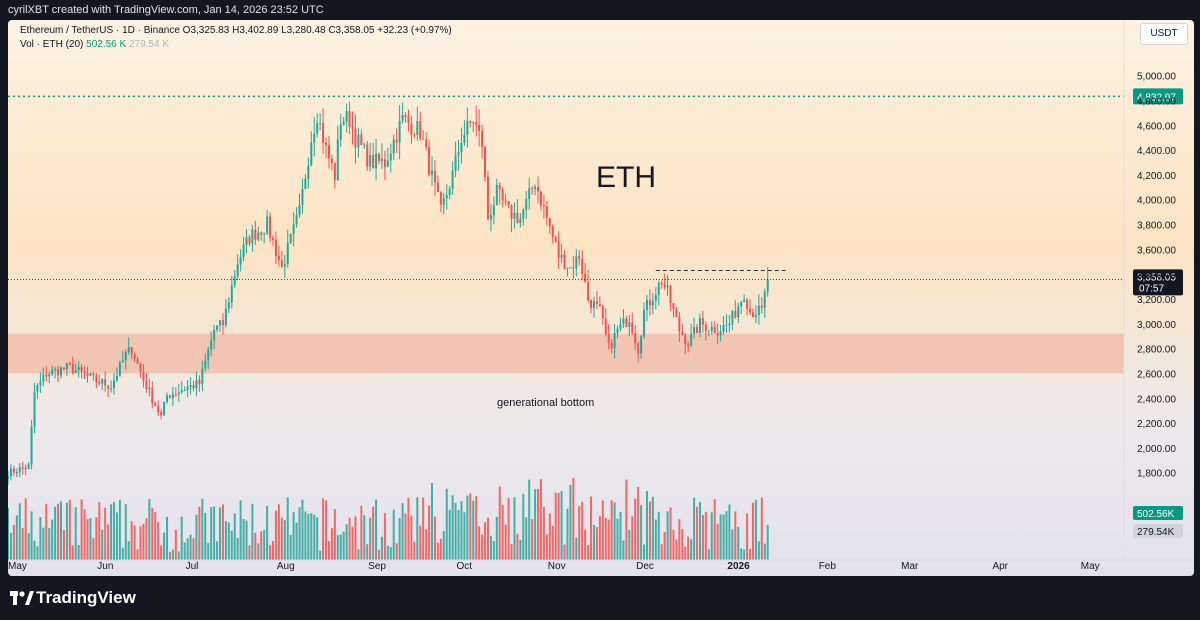 The height and width of the screenshot is (620, 1200). Describe the element at coordinates (600, 599) in the screenshot. I see `footer: TradingView` at that location.